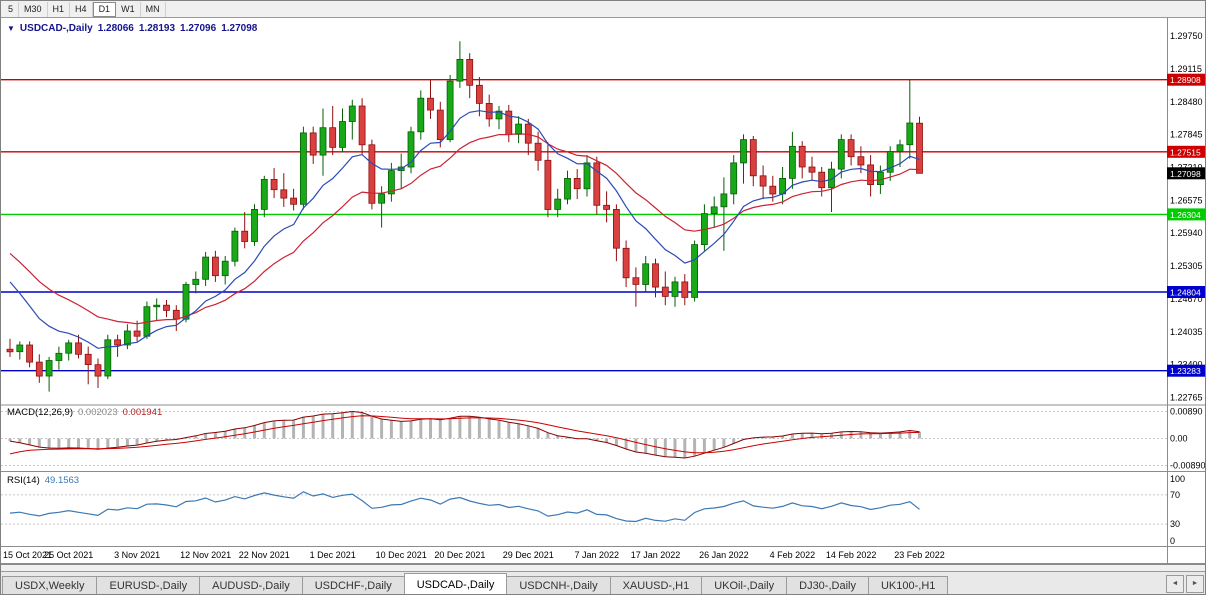 The image size is (1206, 595). I want to click on chart-tab-usdchf-daily: USDCHF-,Daily, so click(353, 585).